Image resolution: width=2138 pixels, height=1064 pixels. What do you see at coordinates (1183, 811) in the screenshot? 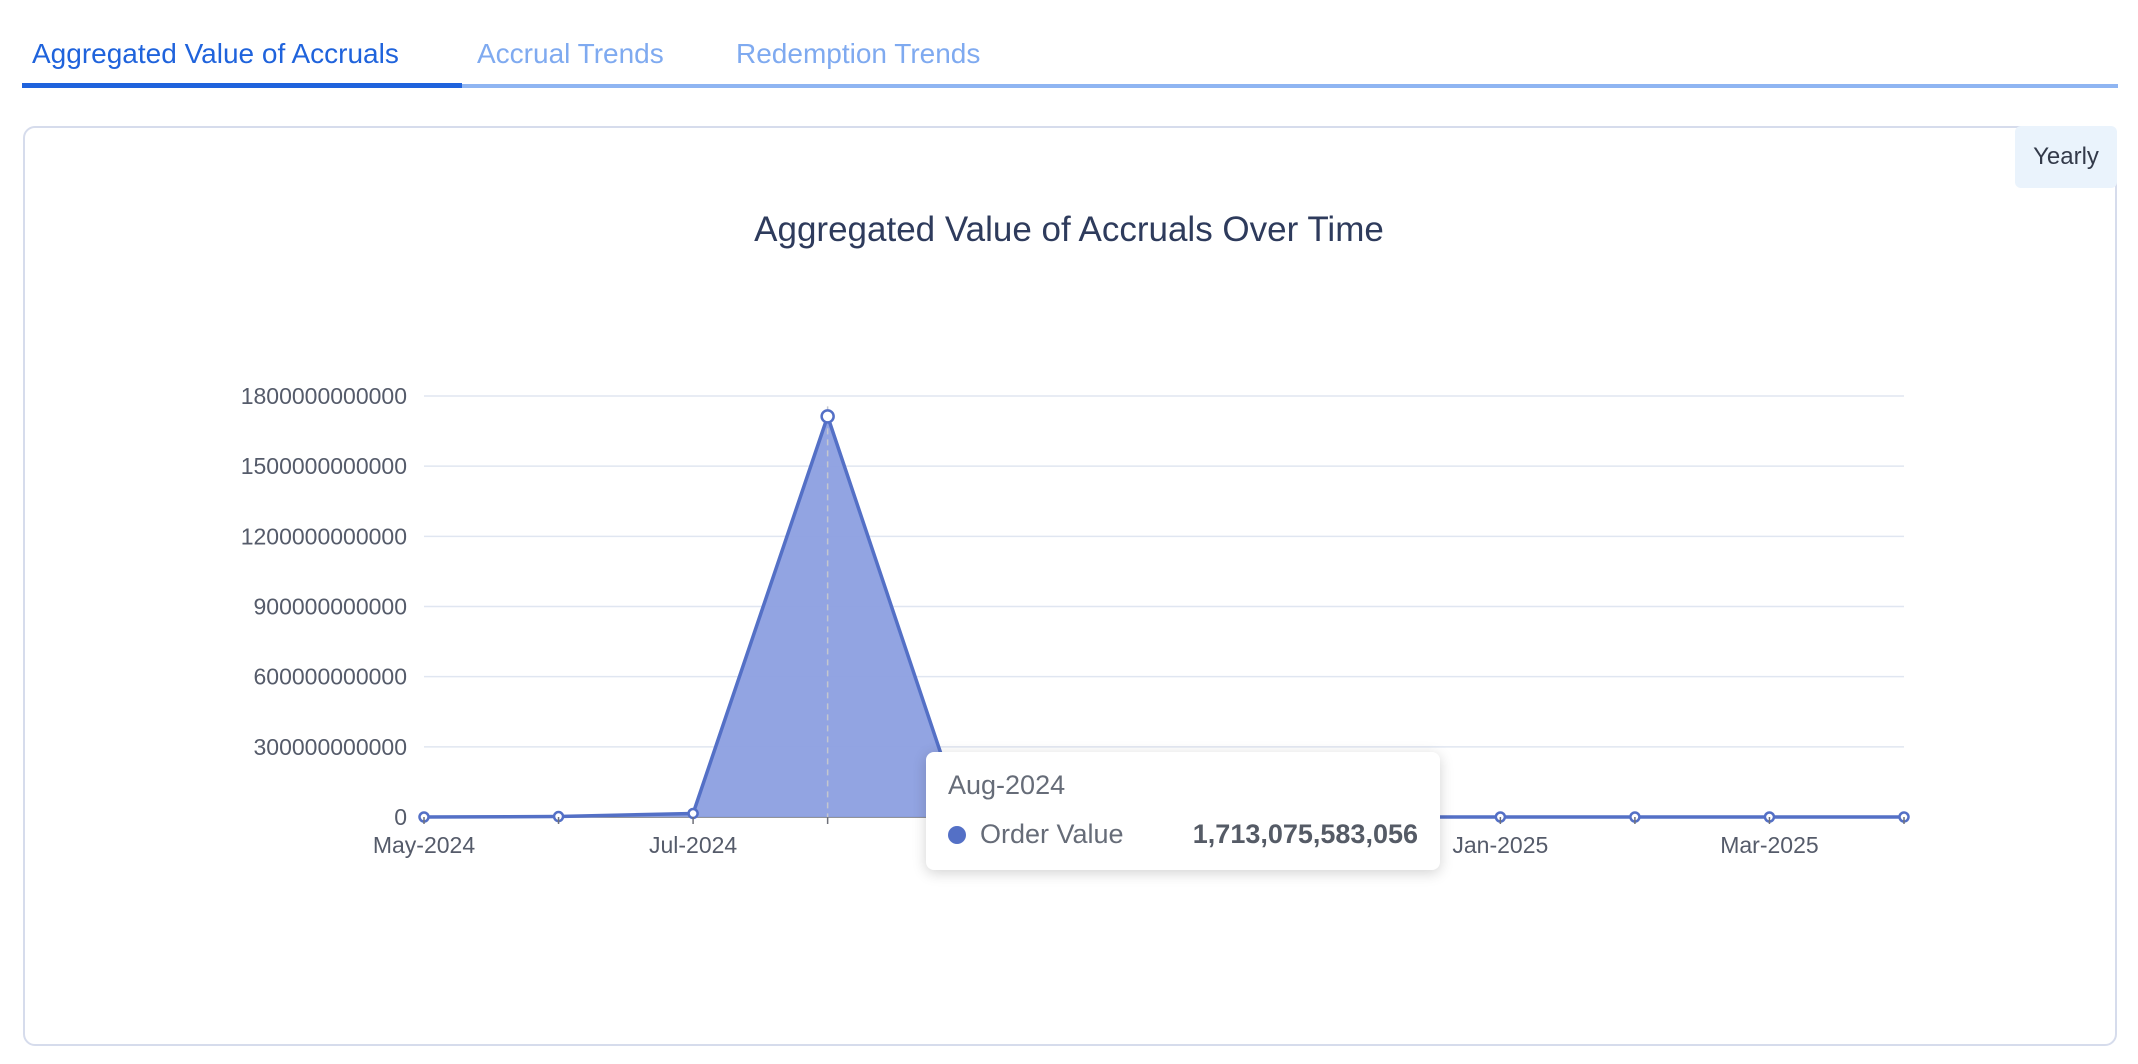
I see `chart-tooltip: Aug-2024 Order Value 1,713,075,583,056` at bounding box center [1183, 811].